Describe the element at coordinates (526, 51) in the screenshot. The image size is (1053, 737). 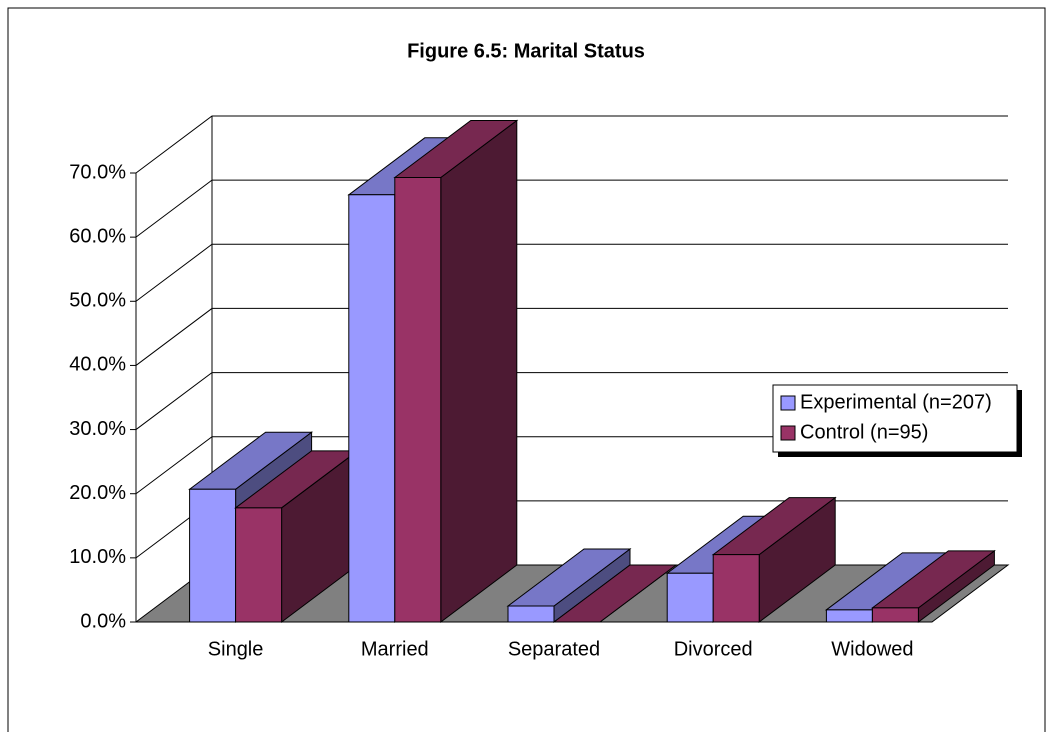
I see `chart-title: Figure 6.5: Marital Status` at that location.